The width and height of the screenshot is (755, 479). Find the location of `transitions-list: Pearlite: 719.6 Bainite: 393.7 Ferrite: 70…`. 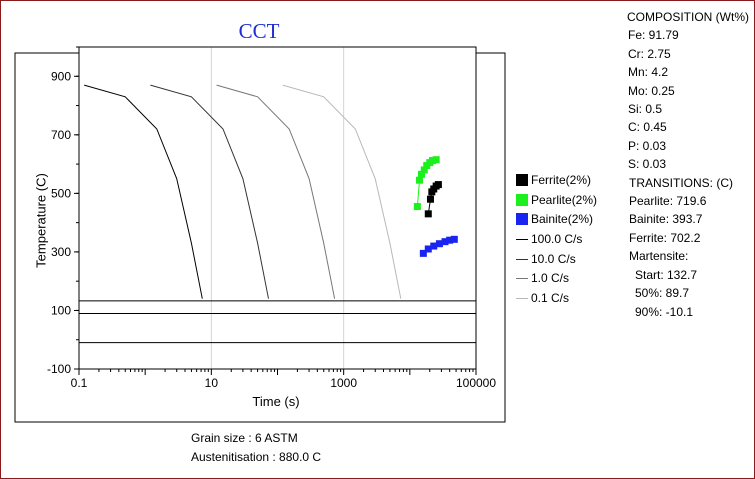

transitions-list: Pearlite: 719.6 Bainite: 393.7 Ferrite: 70… is located at coordinates (688, 219).